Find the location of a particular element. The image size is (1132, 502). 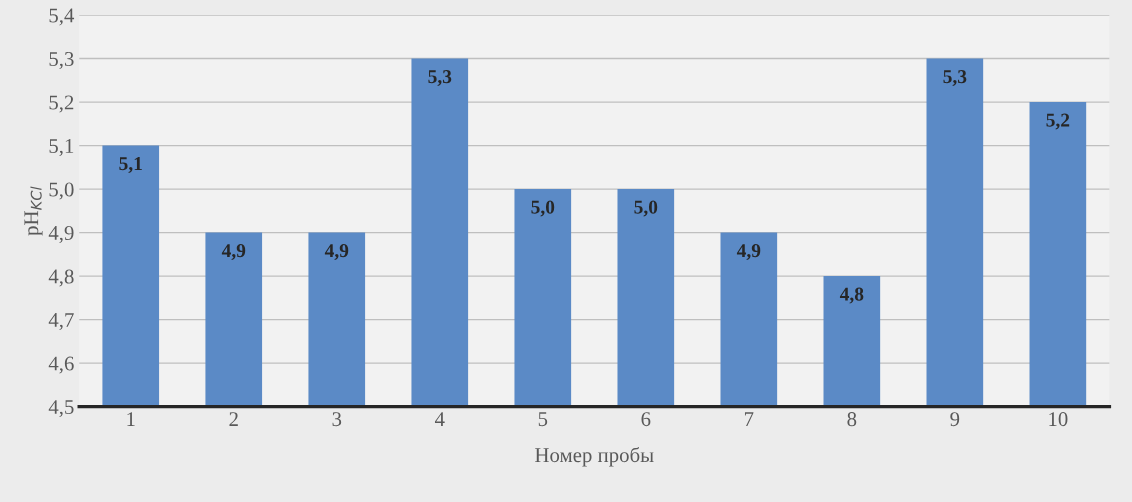

y-tick-label: 5,4 is located at coordinates (62, 17).